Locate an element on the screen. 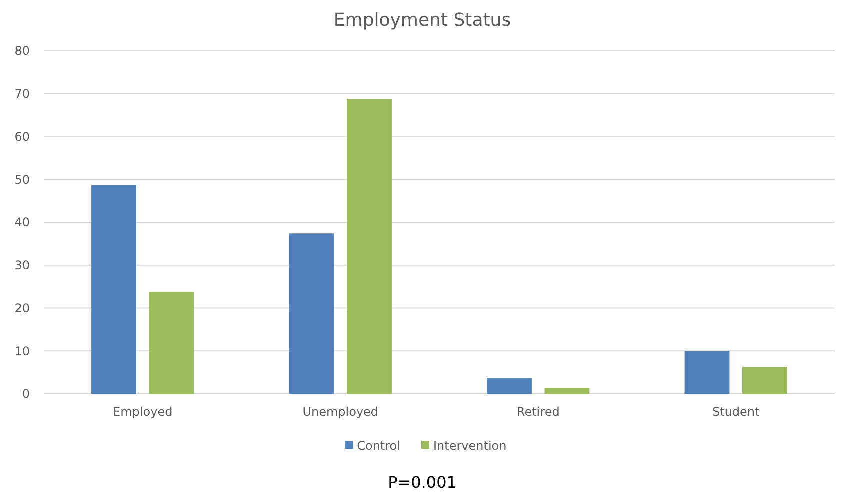 The width and height of the screenshot is (845, 498). x-tick-label: Unemployed is located at coordinates (340, 412).